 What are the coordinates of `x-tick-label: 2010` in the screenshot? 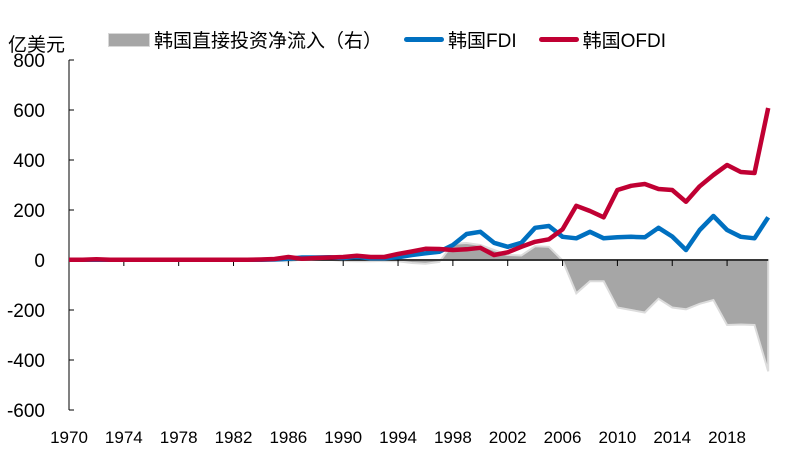 It's located at (617, 437).